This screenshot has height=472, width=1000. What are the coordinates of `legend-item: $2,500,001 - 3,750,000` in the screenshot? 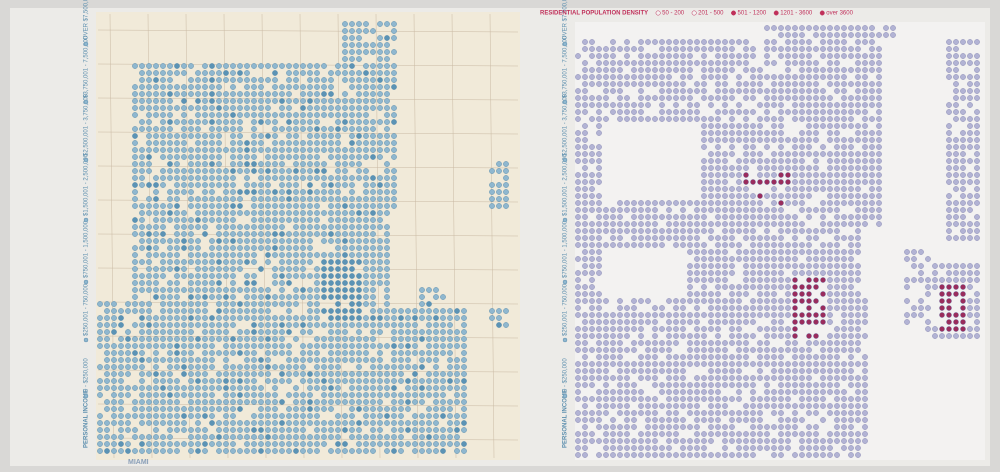 It's located at (87, 124).